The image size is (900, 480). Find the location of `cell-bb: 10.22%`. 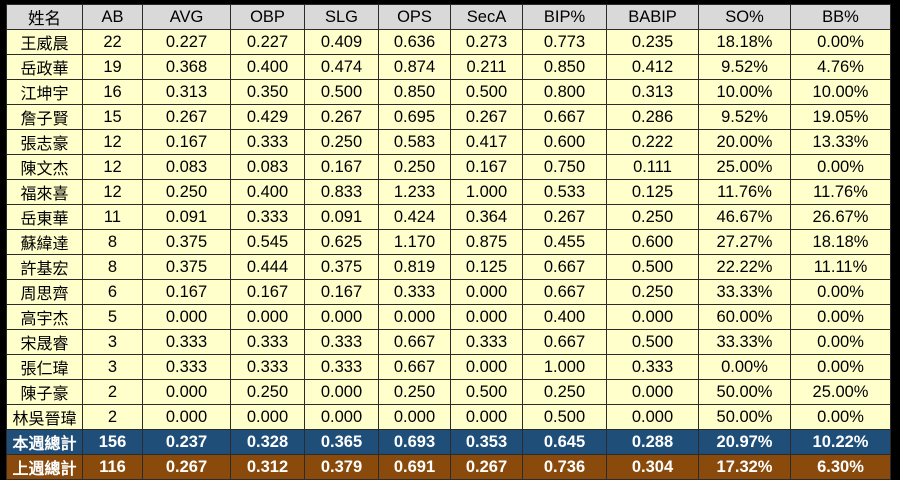

cell-bb: 10.22% is located at coordinates (840, 442).